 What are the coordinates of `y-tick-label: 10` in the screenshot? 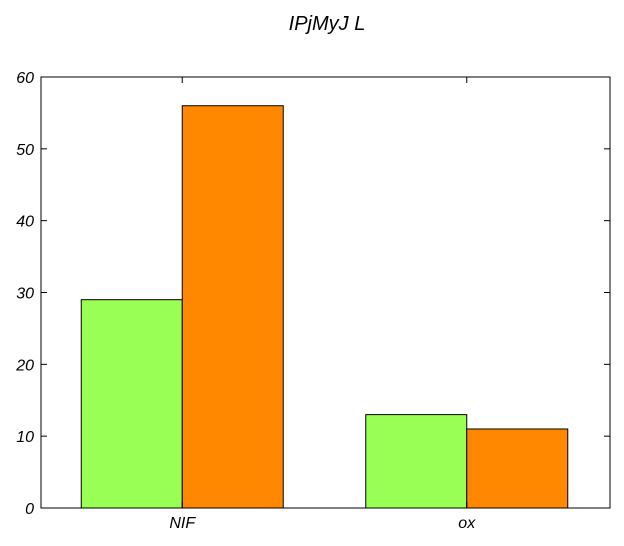 It's located at (25, 437).